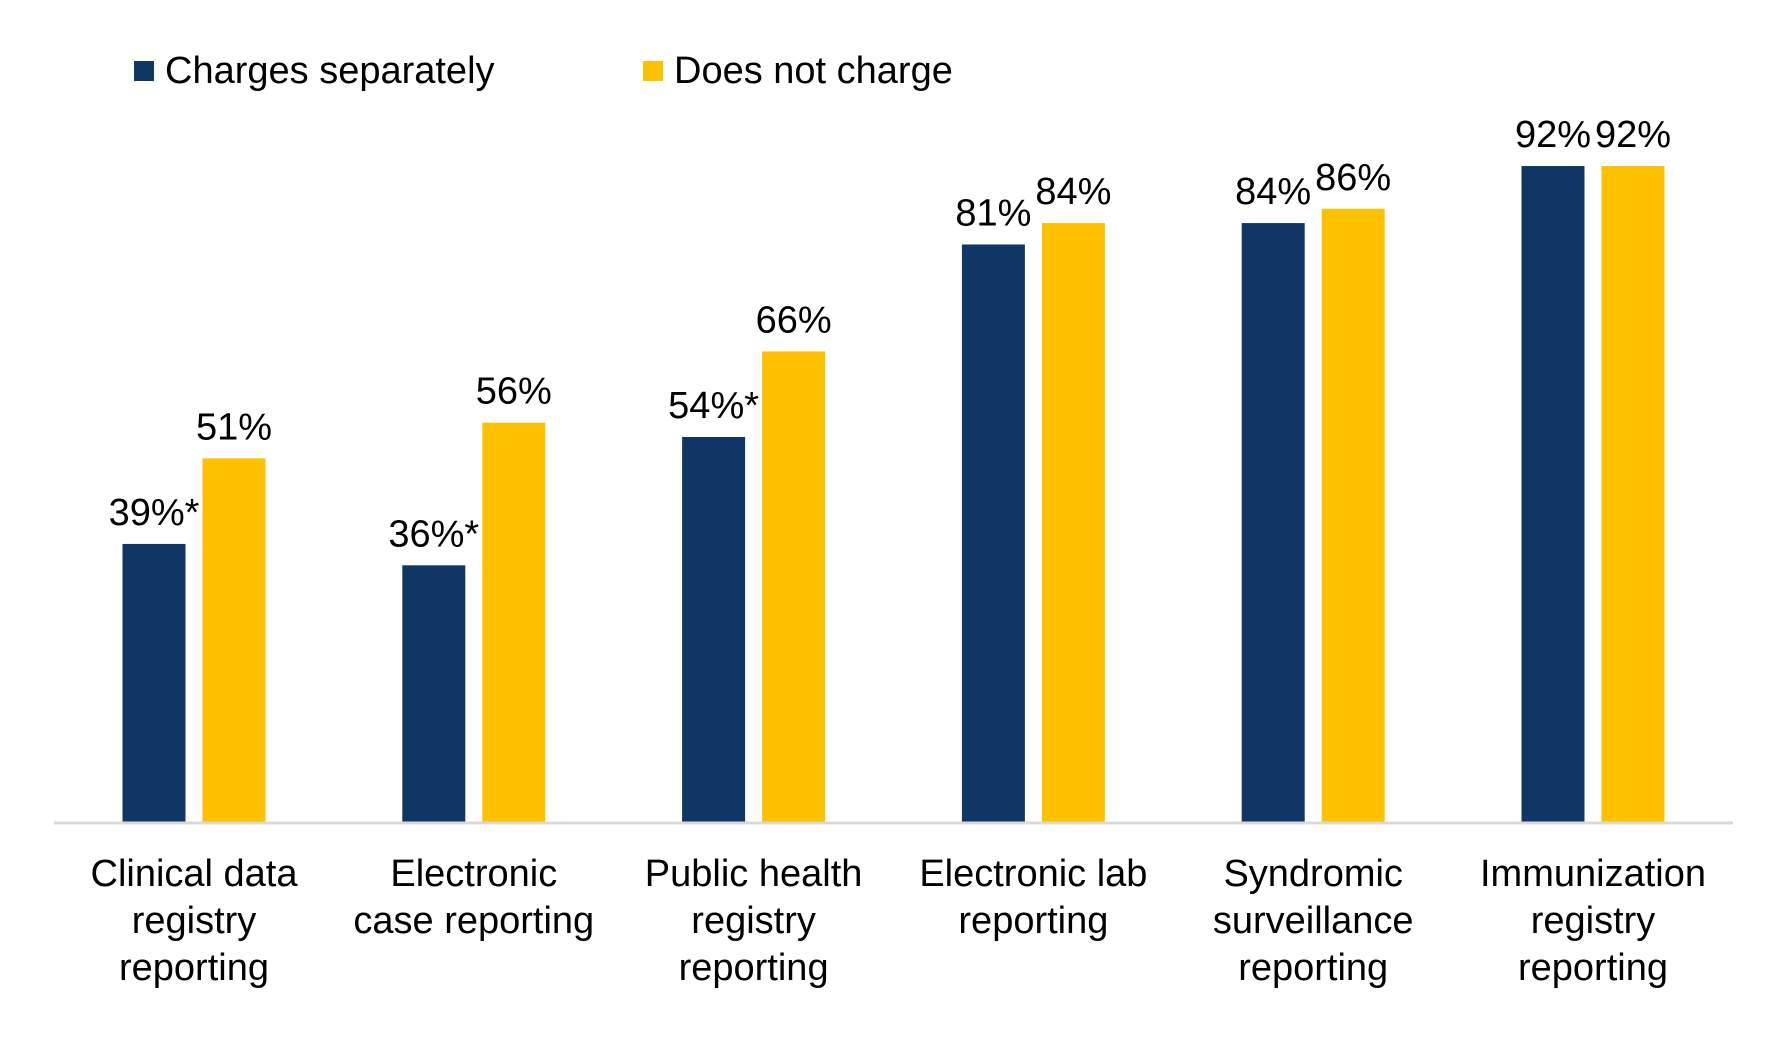 This screenshot has height=1053, width=1777. Describe the element at coordinates (514, 392) in the screenshot. I see `data-label: 56%` at that location.